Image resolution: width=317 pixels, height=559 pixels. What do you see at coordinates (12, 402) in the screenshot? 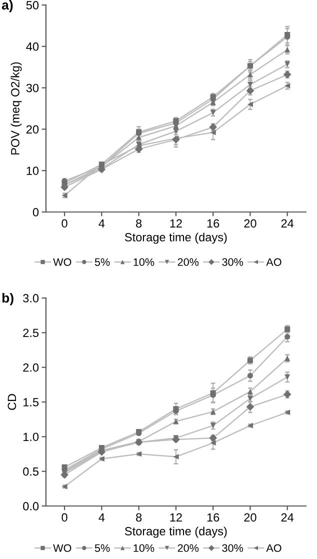
I see `y-axis-title: CD` at bounding box center [12, 402].